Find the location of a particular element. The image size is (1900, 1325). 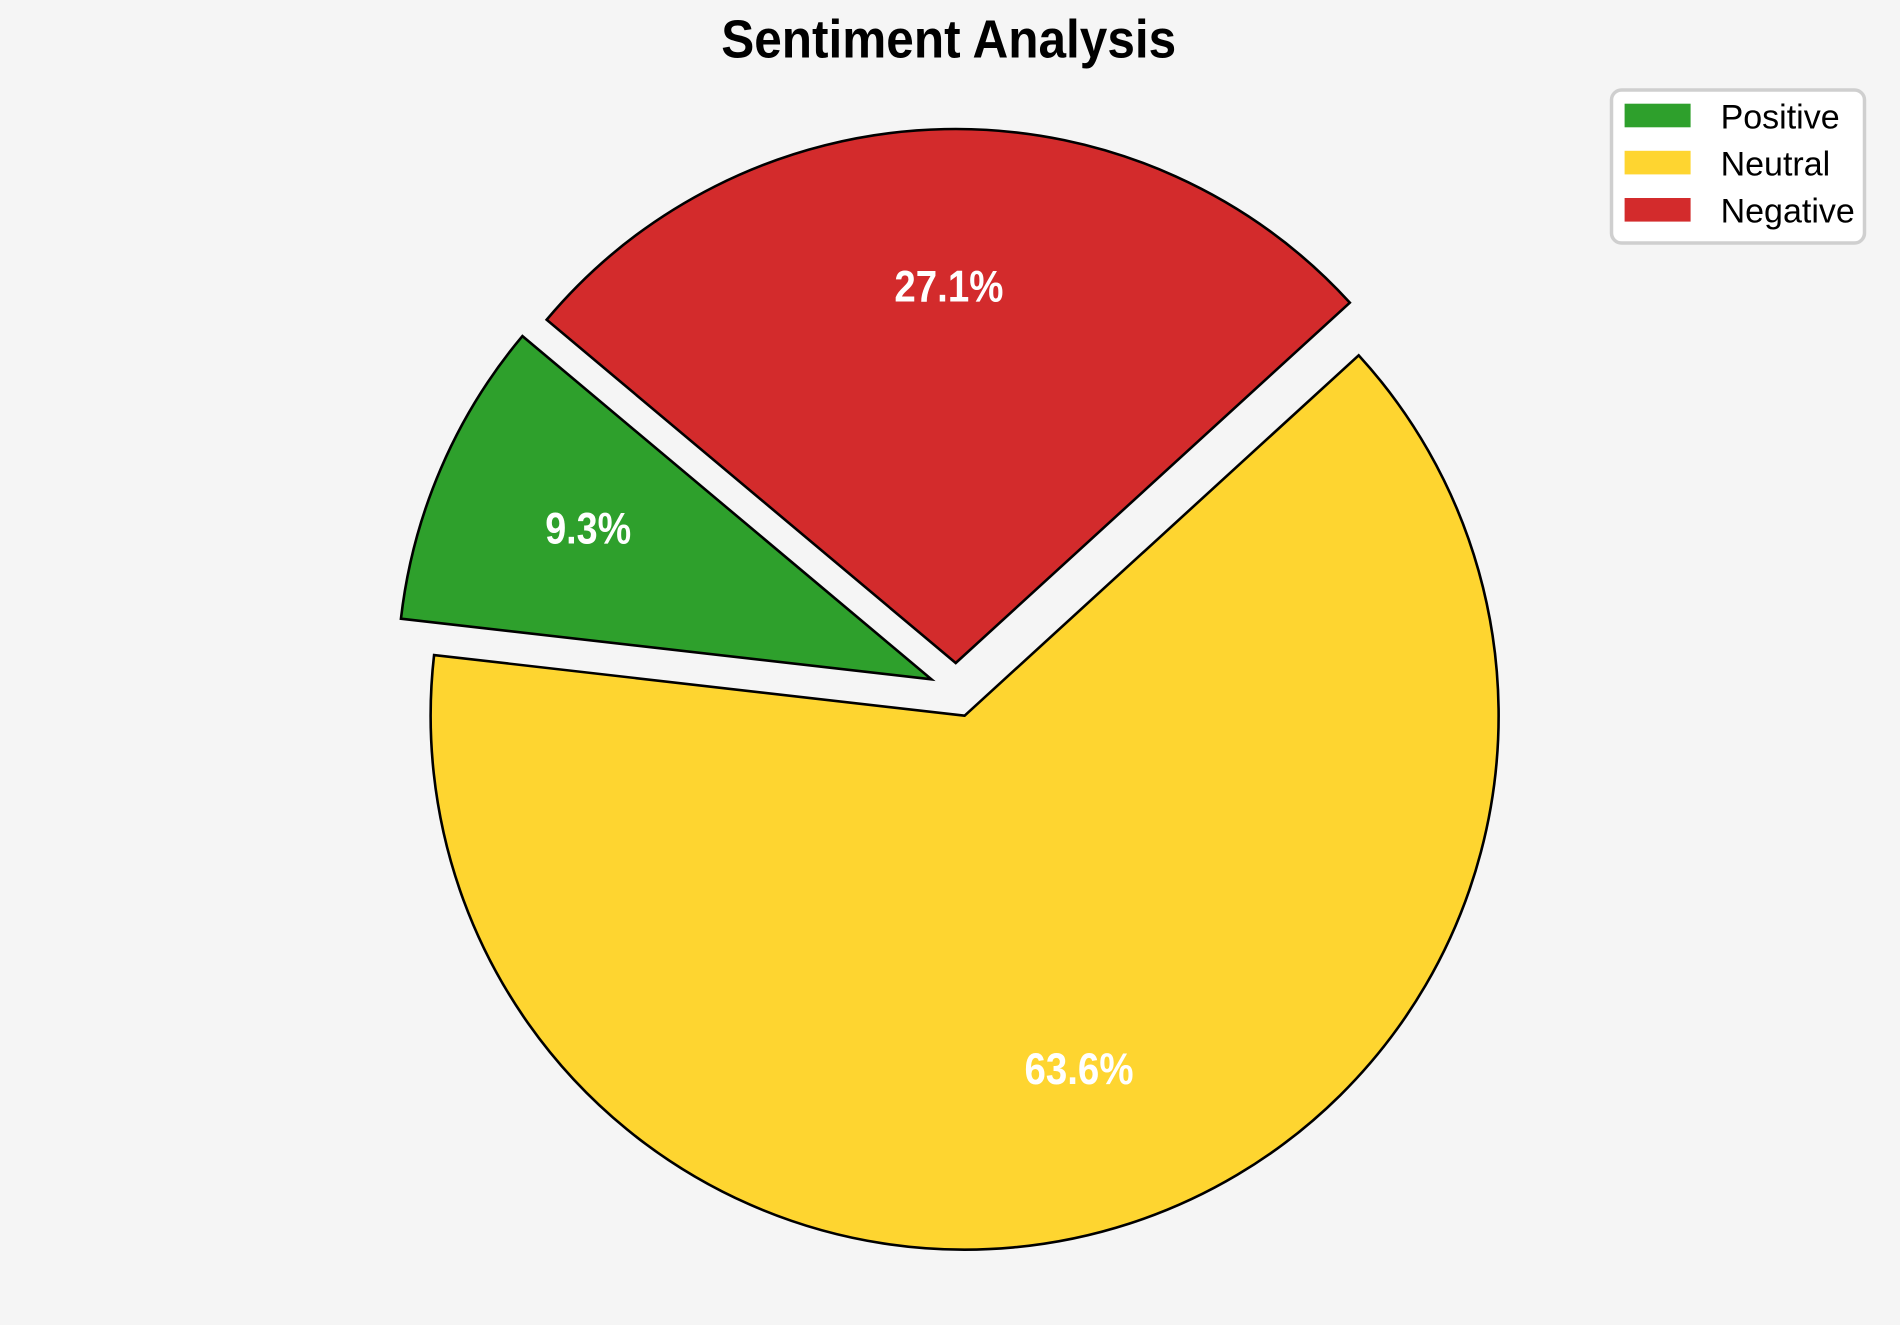

svg-text: Positive is located at coordinates (1780, 117).